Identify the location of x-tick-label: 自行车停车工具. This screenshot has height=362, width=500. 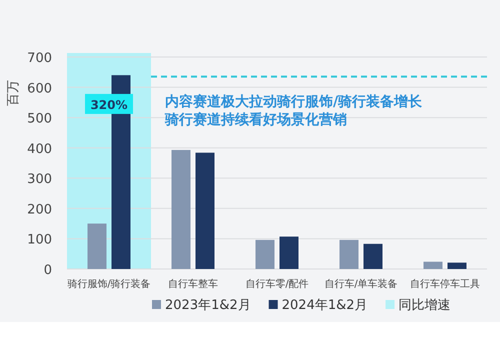
(445, 284).